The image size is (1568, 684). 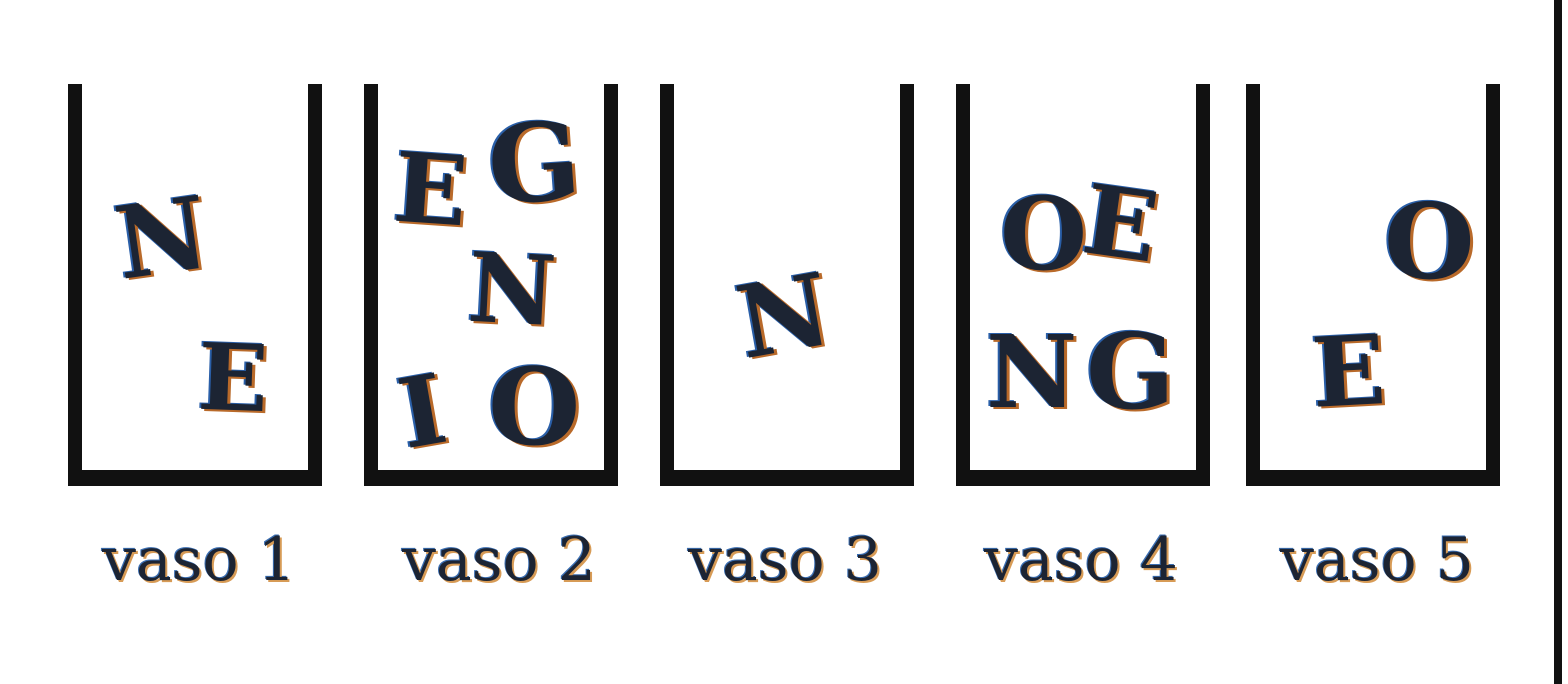 What do you see at coordinates (1377, 560) in the screenshot?
I see `vase-5-label: vaso 5` at bounding box center [1377, 560].